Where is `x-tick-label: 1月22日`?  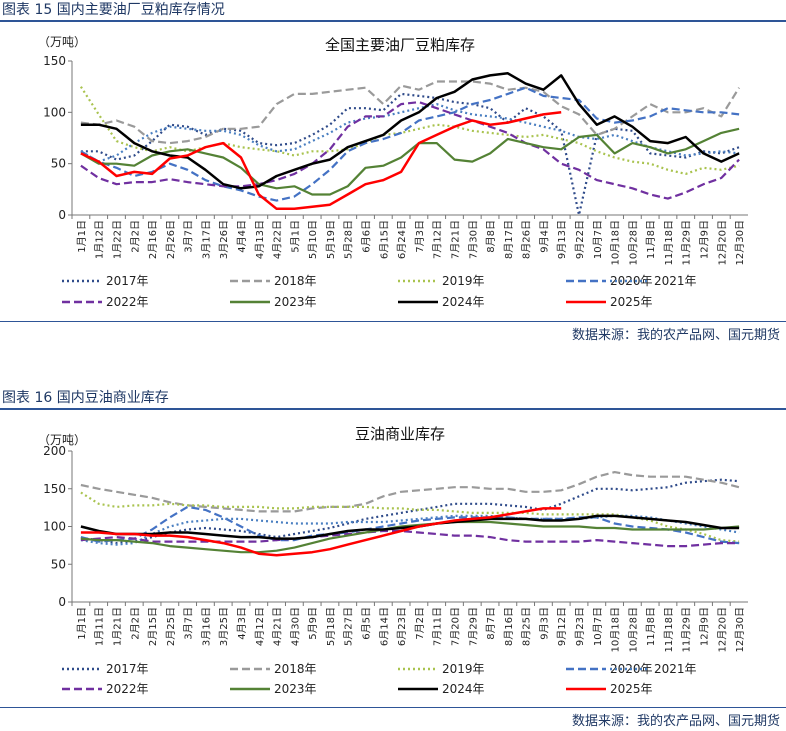 x-tick-label: 1月22日 is located at coordinates (117, 239).